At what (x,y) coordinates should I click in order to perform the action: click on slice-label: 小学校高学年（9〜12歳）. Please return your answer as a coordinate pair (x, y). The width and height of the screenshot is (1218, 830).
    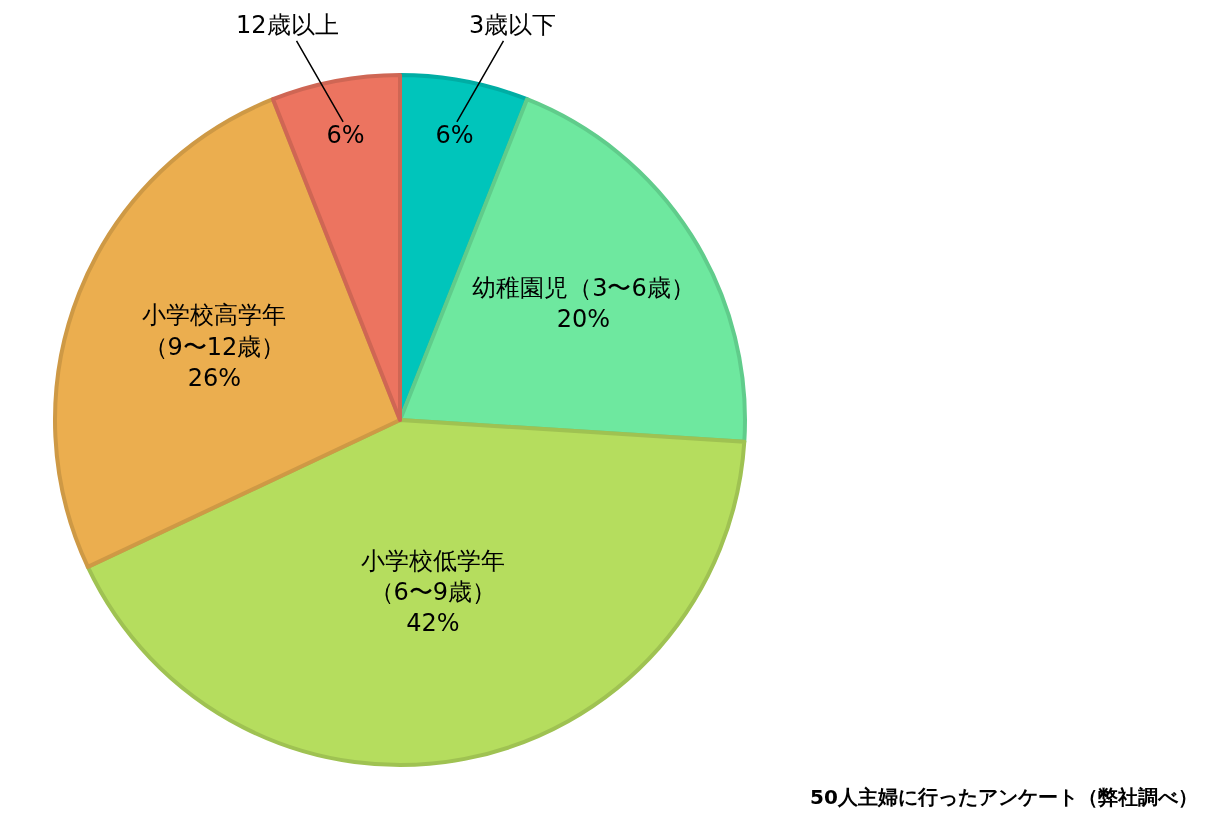
    Looking at the image, I should click on (214, 331).